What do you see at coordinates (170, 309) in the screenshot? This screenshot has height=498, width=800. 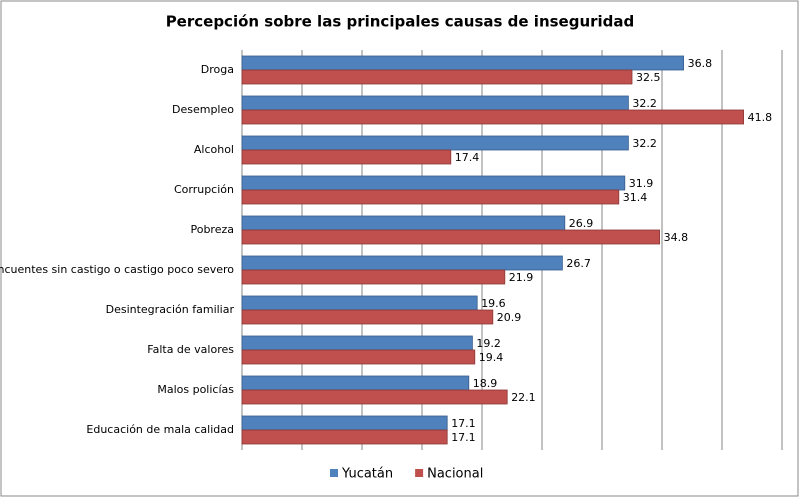 I see `y-tick-label: Desintegración familiar` at bounding box center [170, 309].